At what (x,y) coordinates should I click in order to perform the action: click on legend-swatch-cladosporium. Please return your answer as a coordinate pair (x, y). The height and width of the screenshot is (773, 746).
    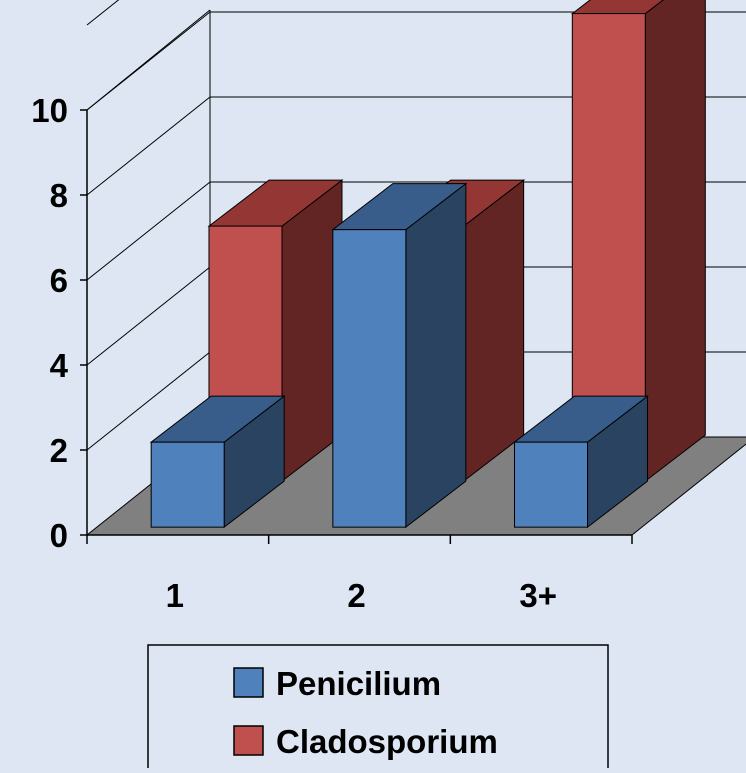
    Looking at the image, I should click on (248, 740).